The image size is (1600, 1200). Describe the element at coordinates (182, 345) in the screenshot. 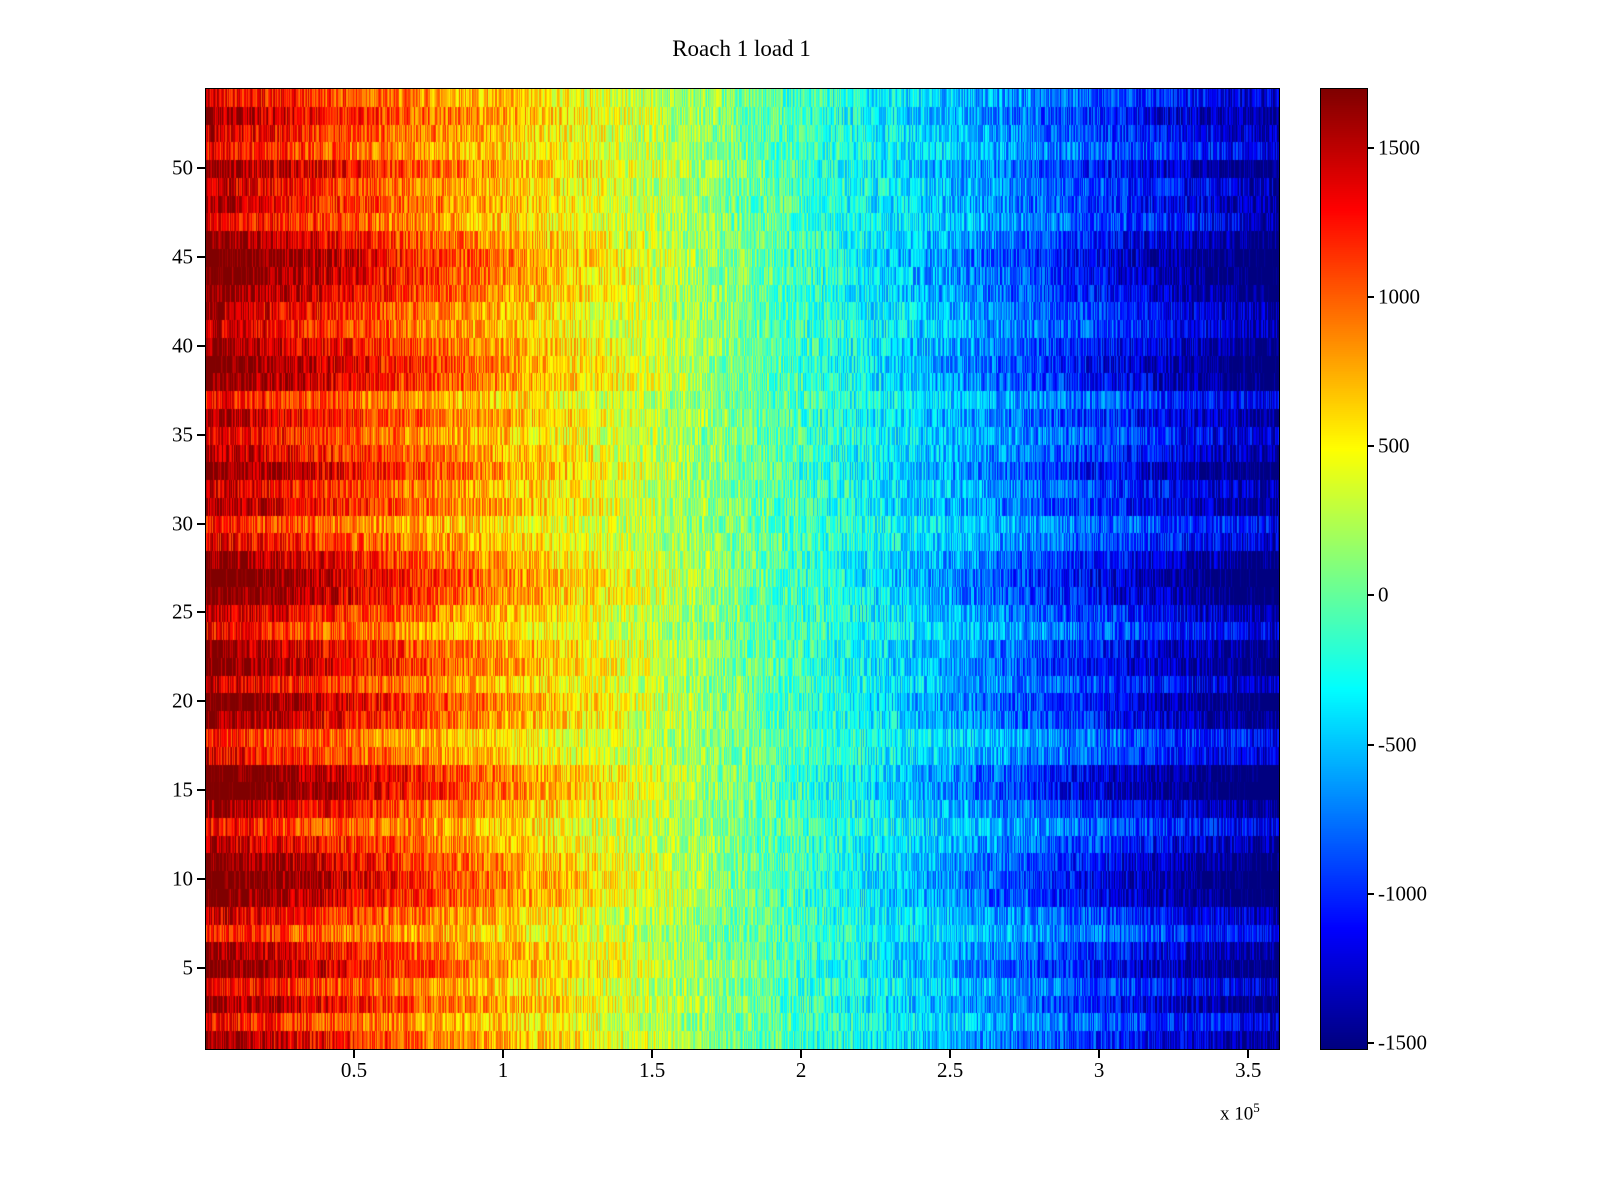

I see `y-tick-label: 40` at that location.